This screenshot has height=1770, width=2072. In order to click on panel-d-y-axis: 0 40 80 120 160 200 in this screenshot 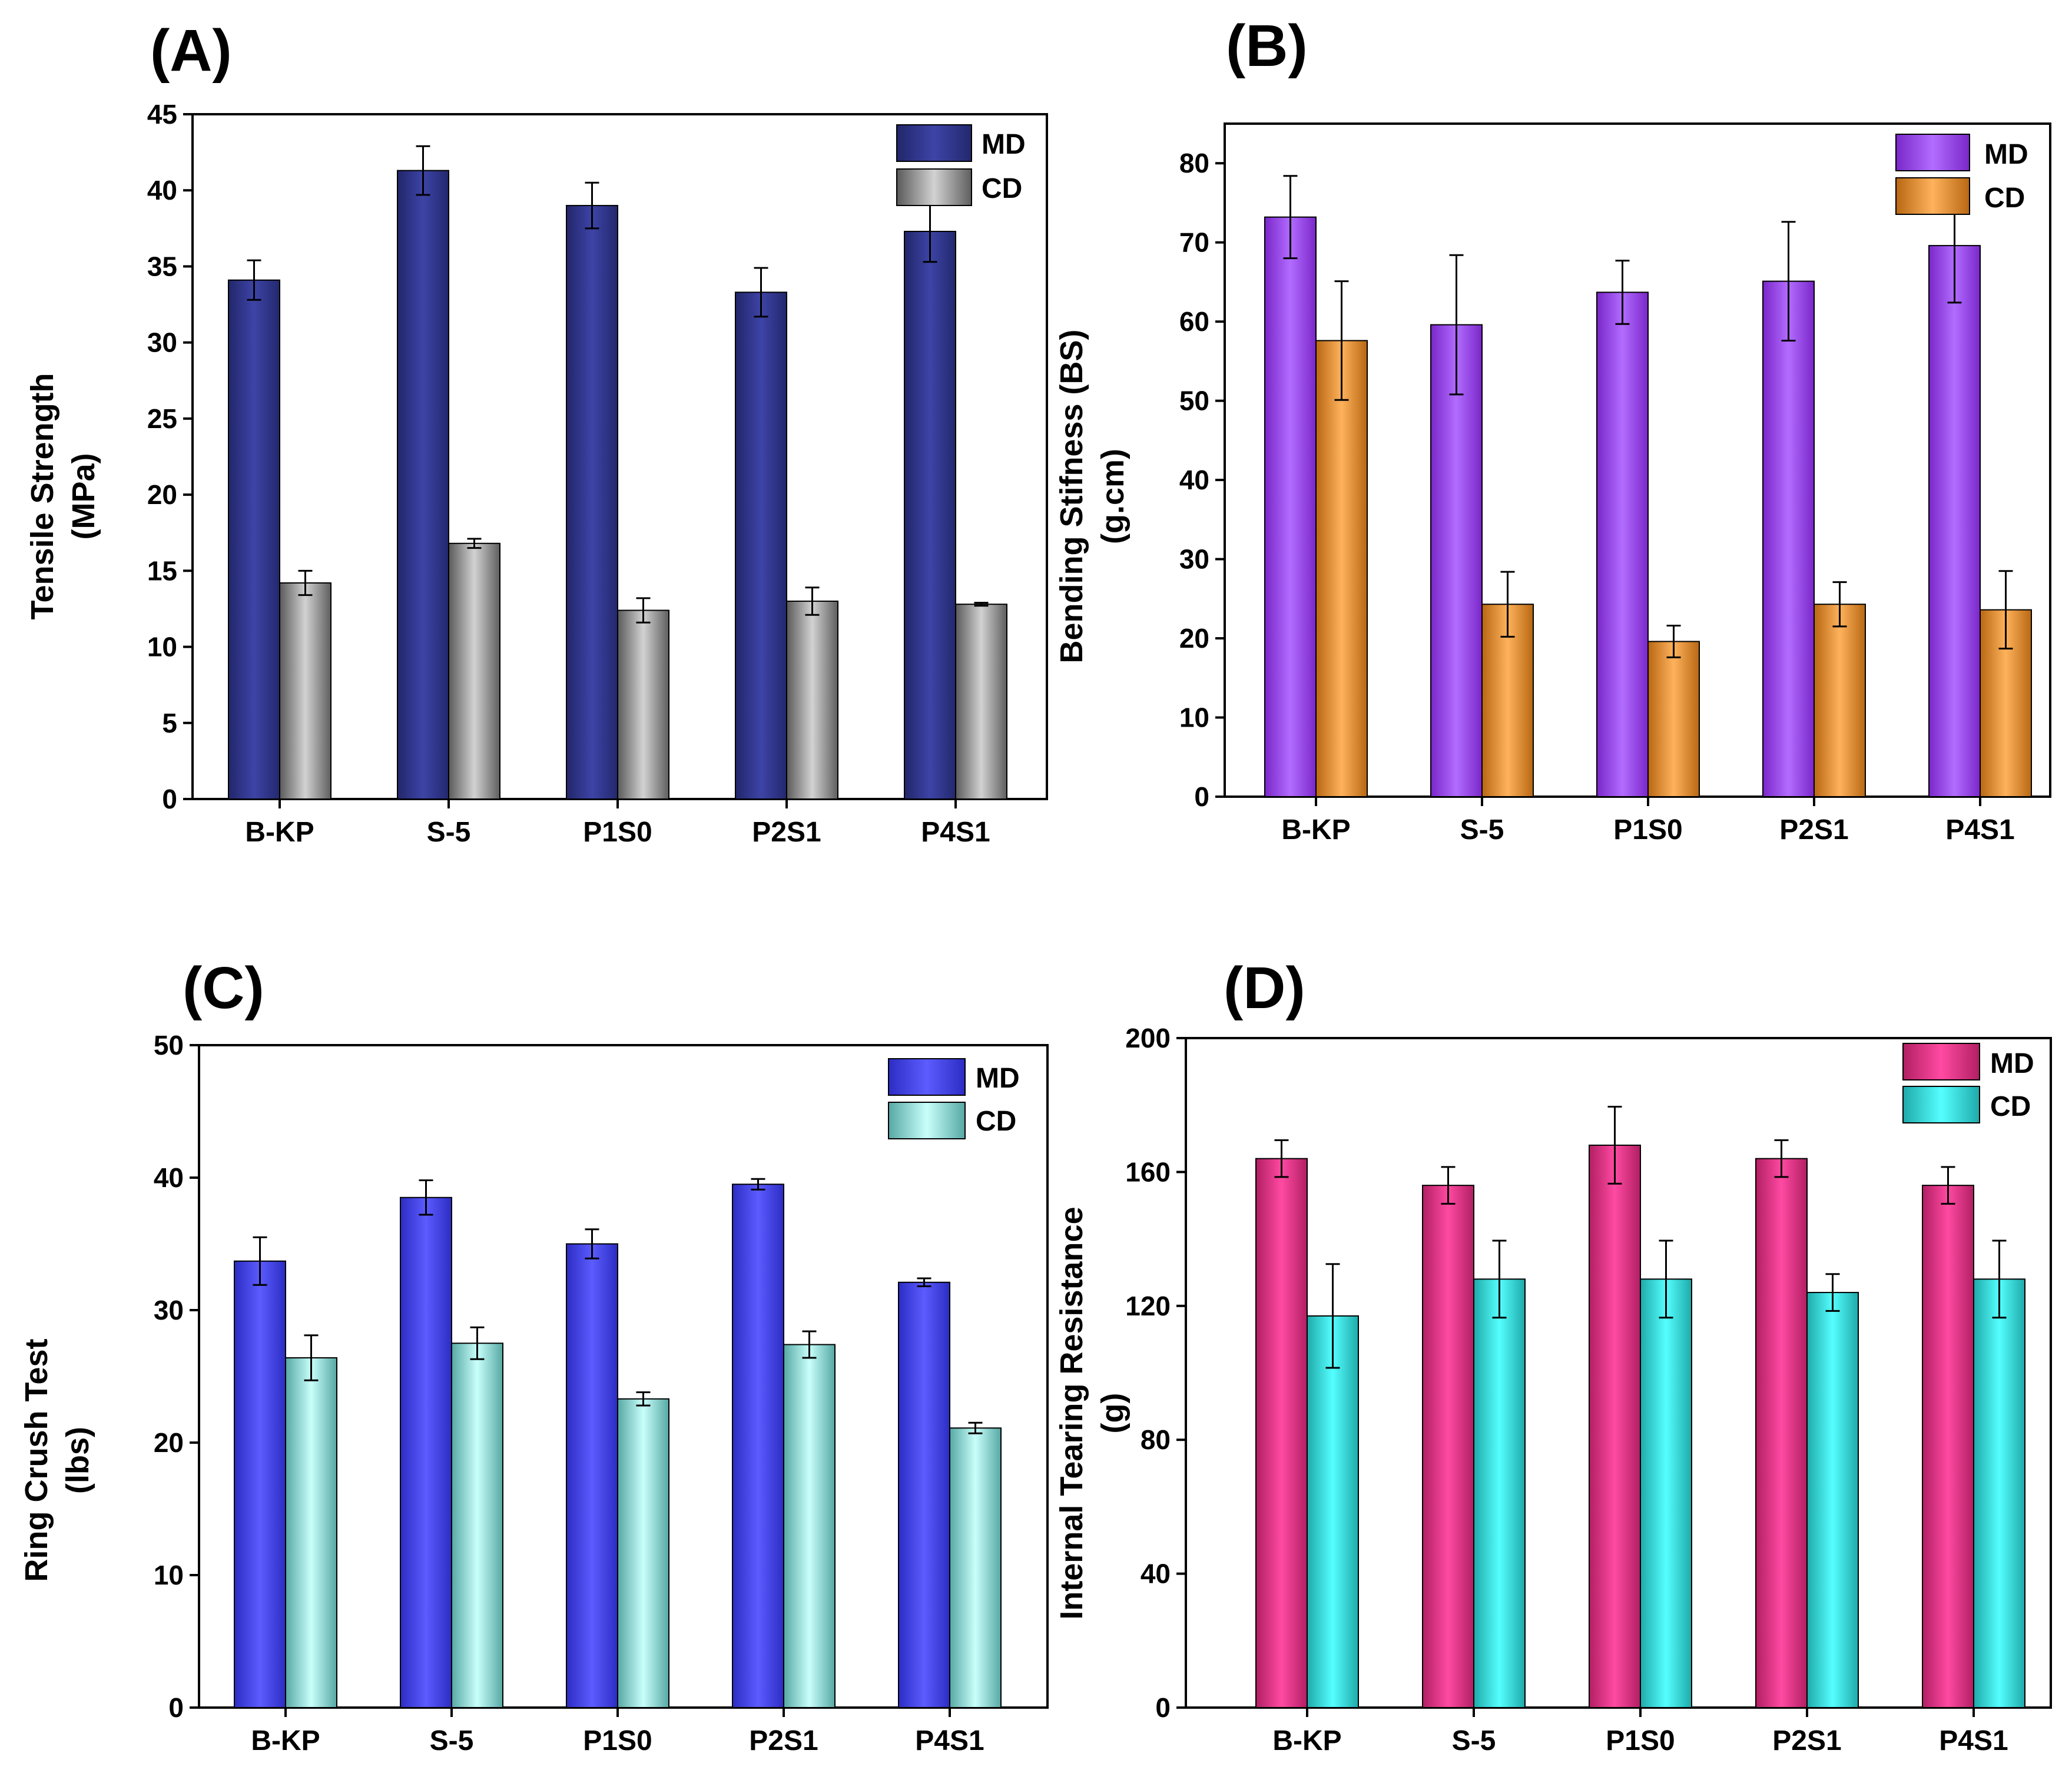, I will do `click(1155, 1373)`.